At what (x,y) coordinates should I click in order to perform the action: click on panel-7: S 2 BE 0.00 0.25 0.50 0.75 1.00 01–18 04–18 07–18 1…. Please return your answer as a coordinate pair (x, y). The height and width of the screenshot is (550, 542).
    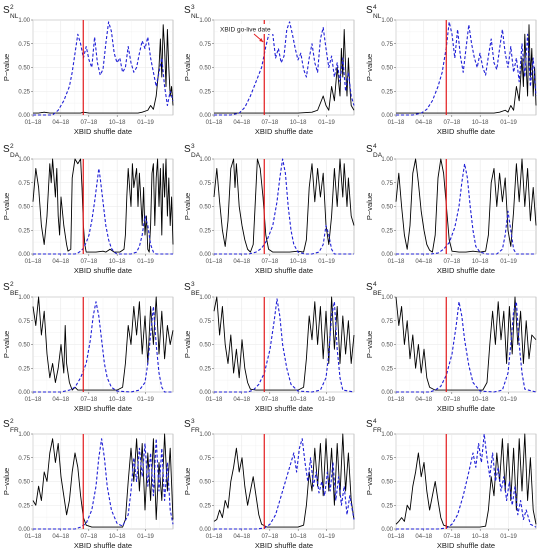
    Looking at the image, I should click on (88, 347).